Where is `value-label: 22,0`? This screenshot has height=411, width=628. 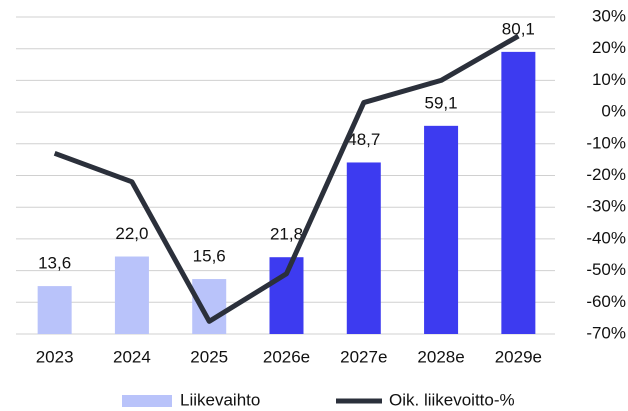 value-label: 22,0 is located at coordinates (131, 233).